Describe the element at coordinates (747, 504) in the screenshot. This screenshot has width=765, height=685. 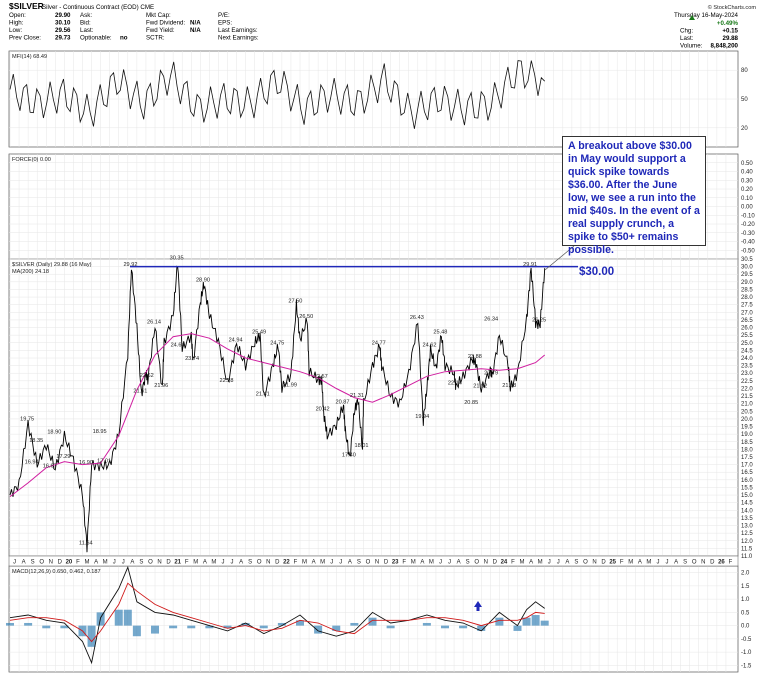
I see `y-tick-label: 14.5` at that location.